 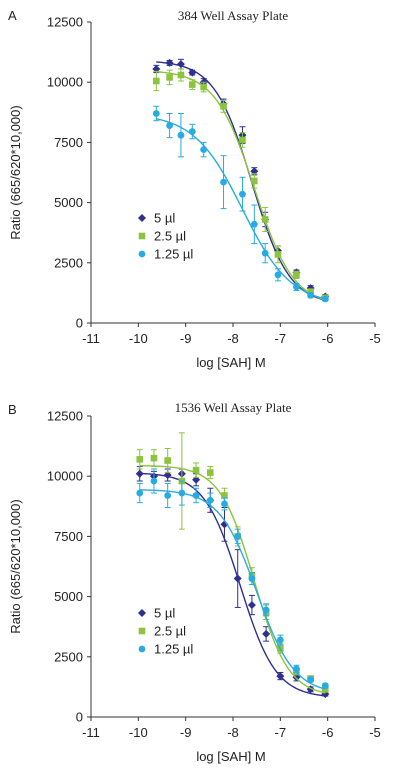 What do you see at coordinates (233, 338) in the screenshot?
I see `x-tick-label: -8` at bounding box center [233, 338].